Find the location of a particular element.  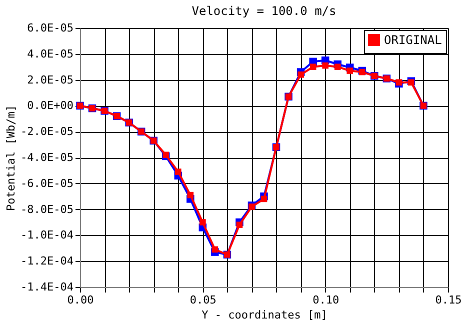

chart-title: Velocity = 100.0 m/s is located at coordinates (264, 11).